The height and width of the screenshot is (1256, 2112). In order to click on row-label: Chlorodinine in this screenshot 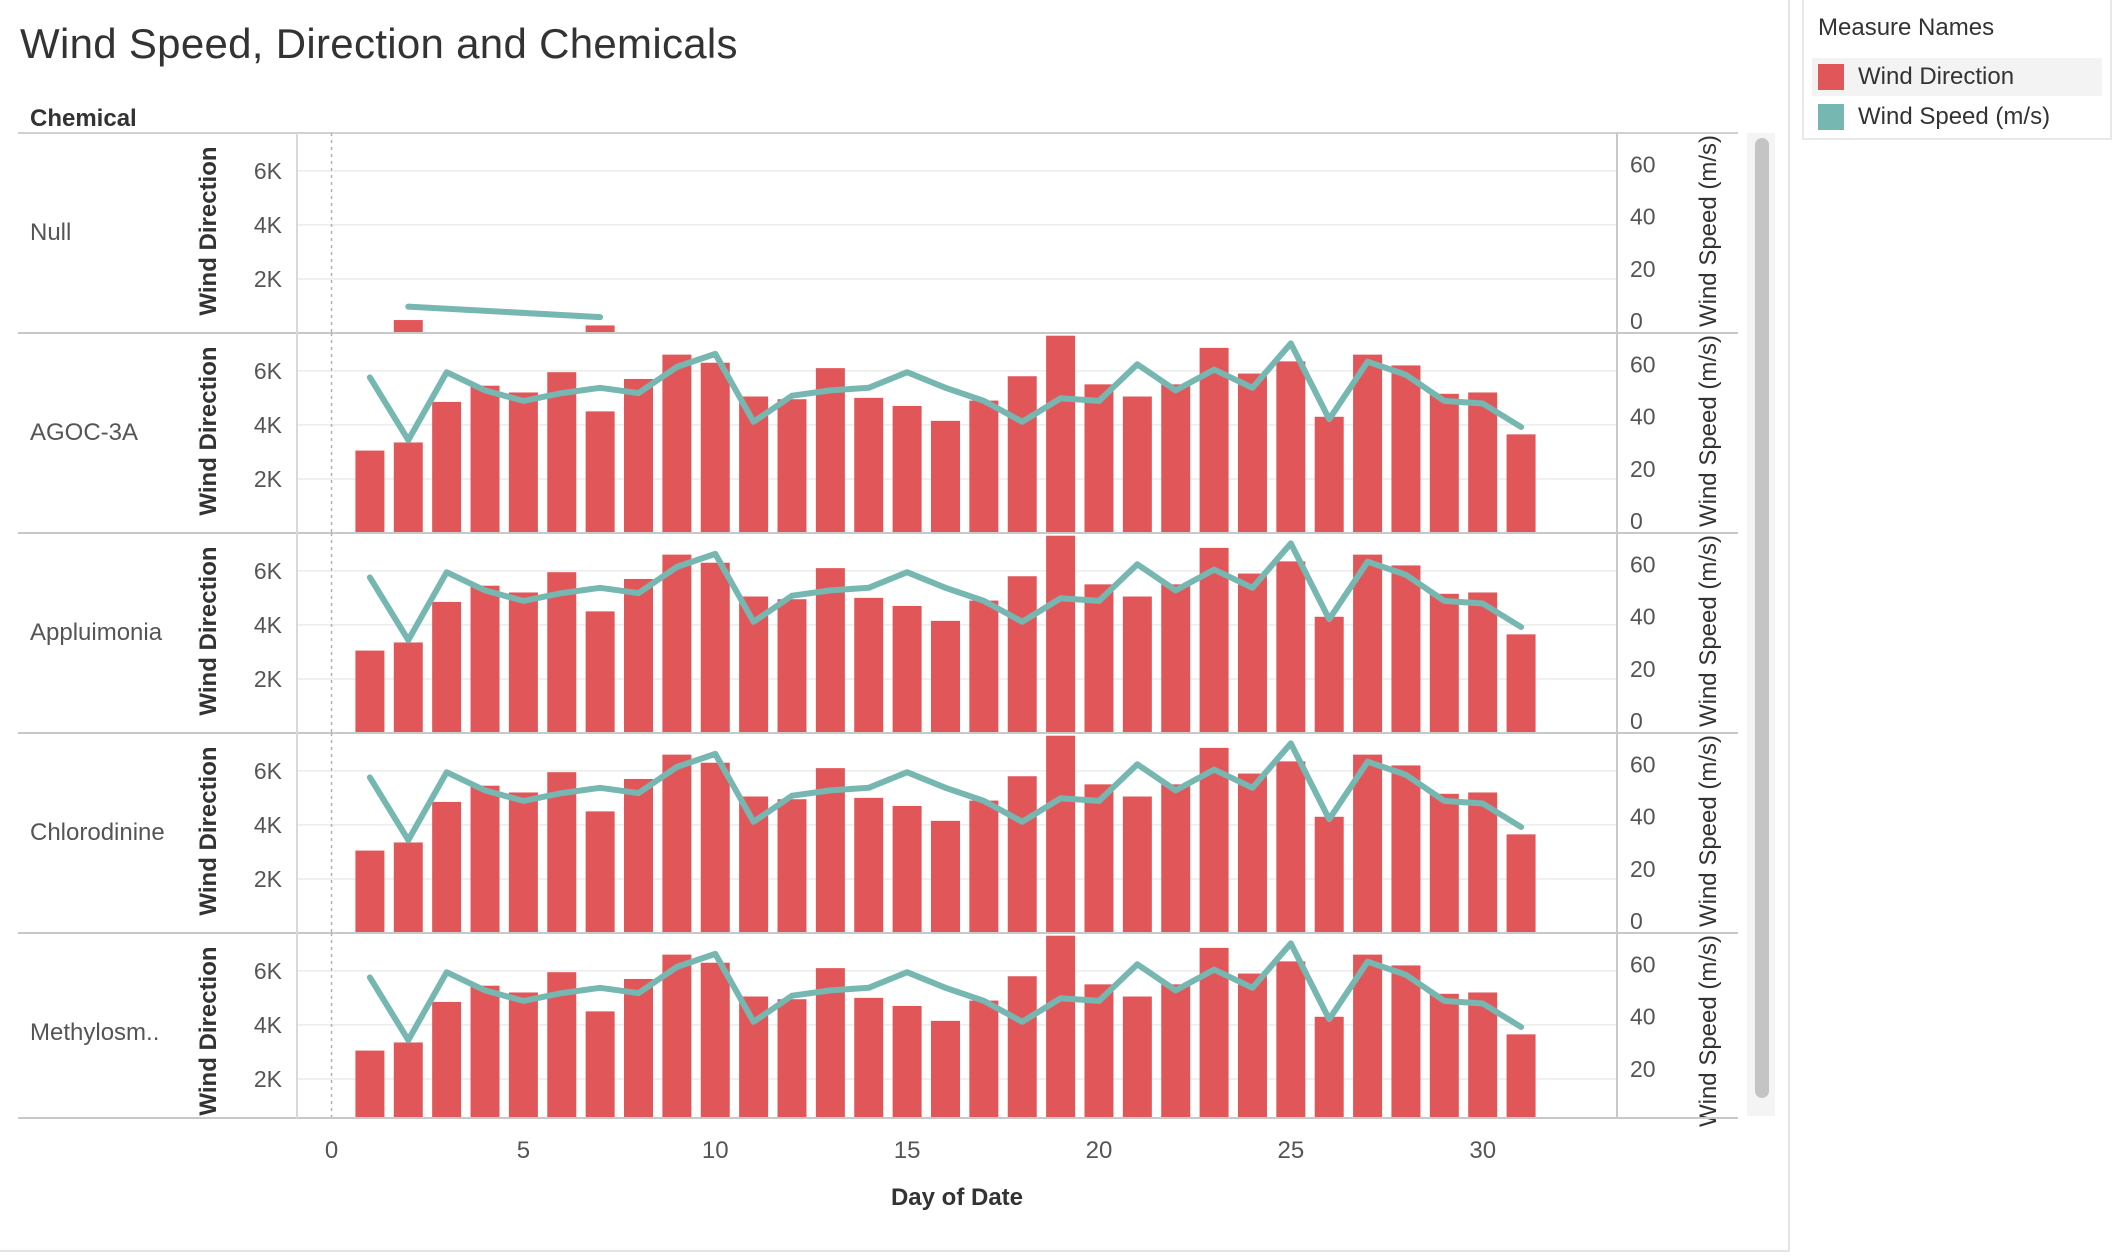, I will do `click(97, 832)`.